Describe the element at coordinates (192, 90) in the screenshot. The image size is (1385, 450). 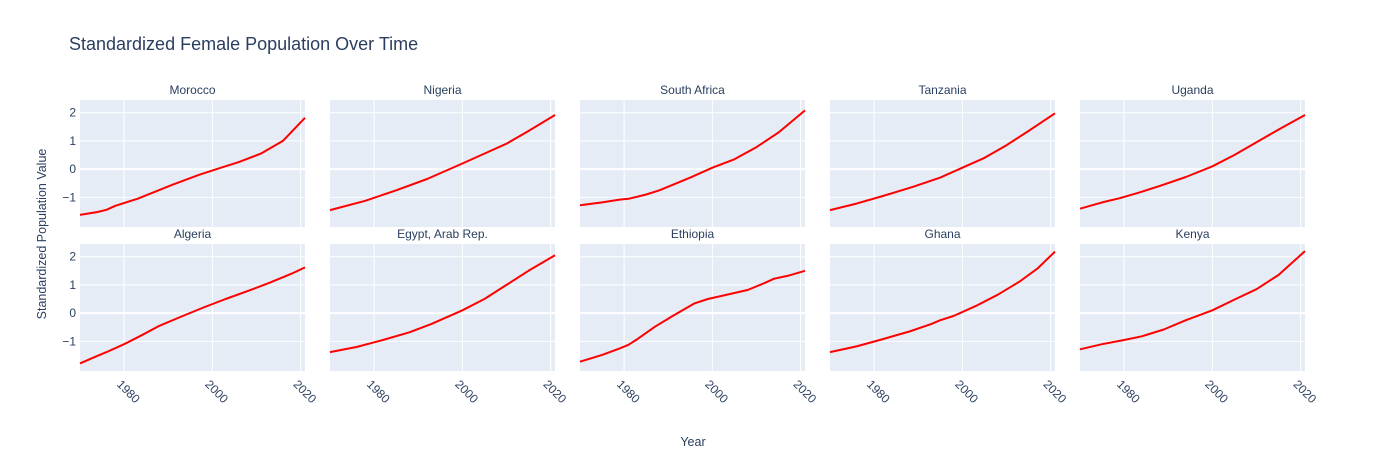
I see `subplot-title: Morocco` at that location.